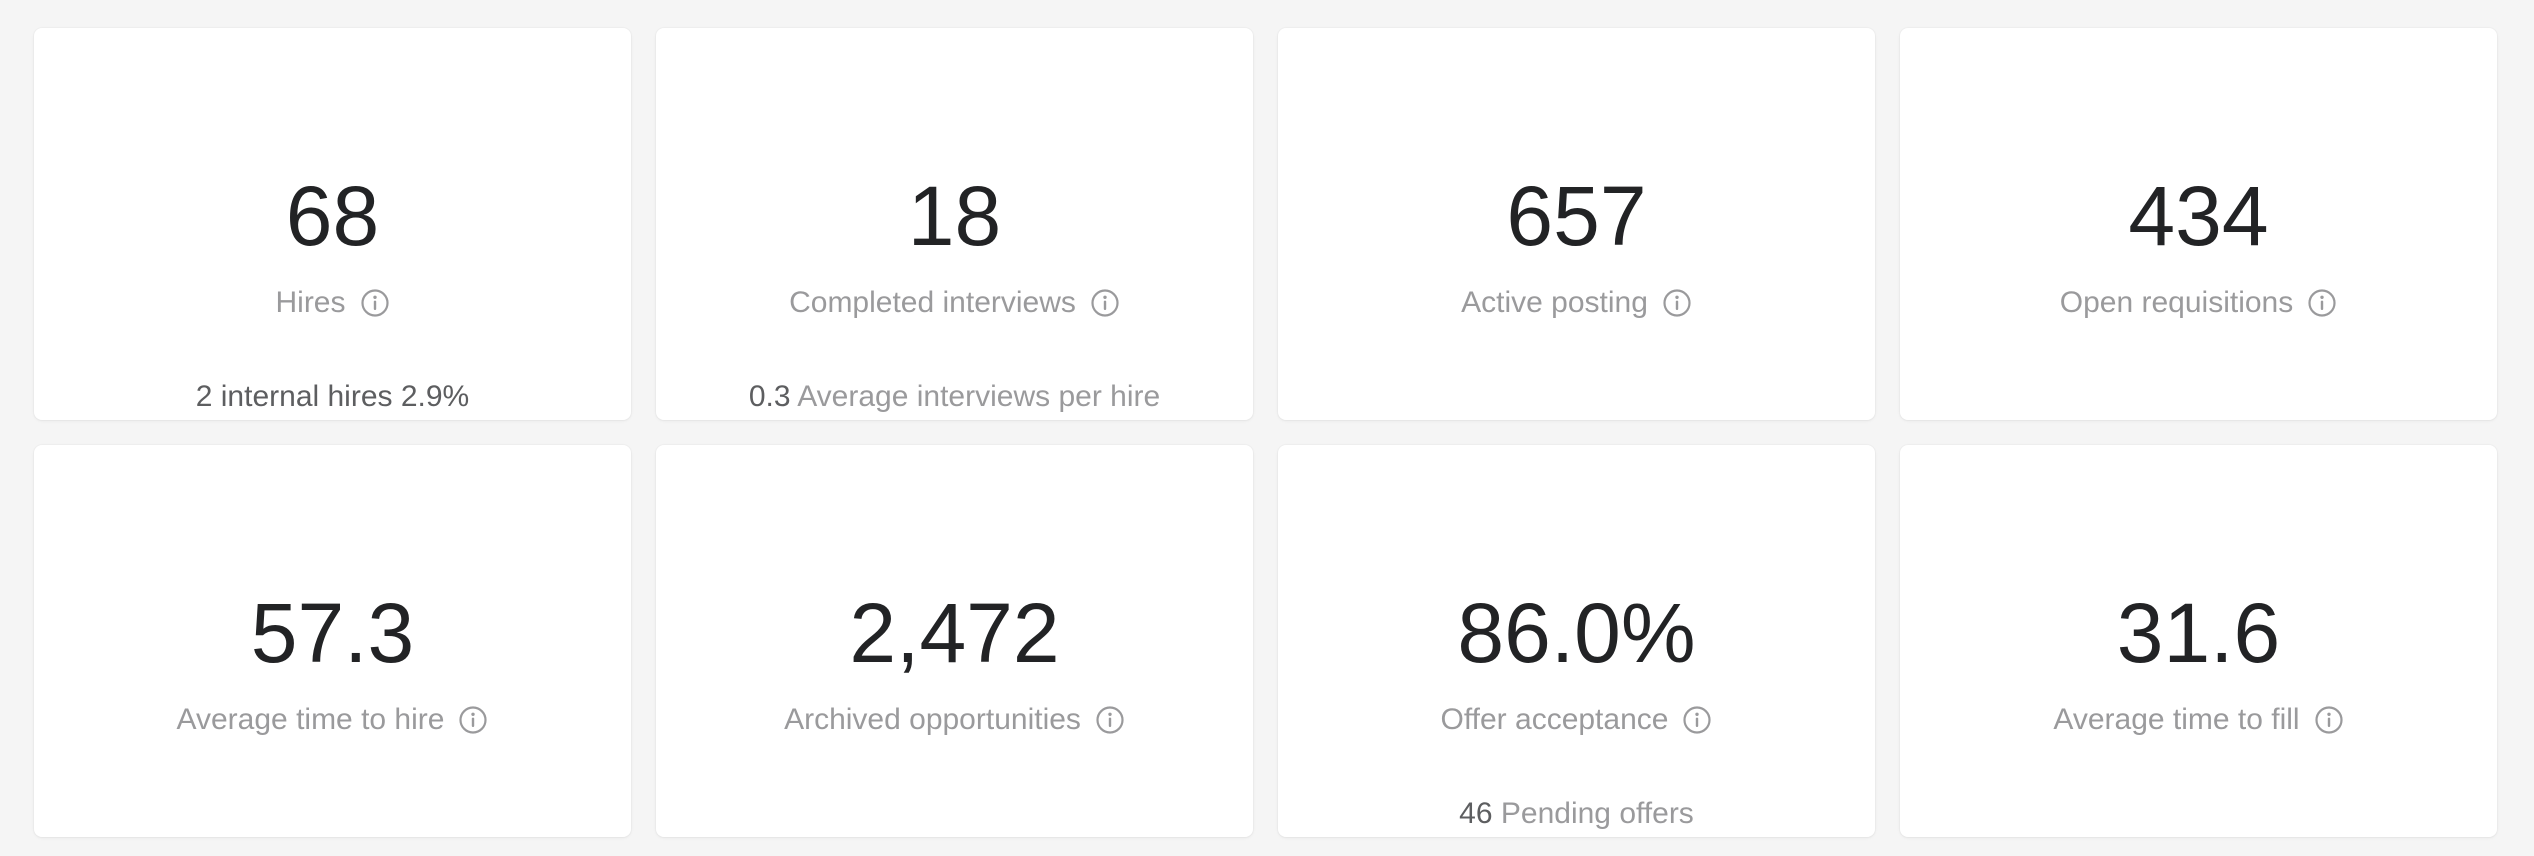  Describe the element at coordinates (932, 719) in the screenshot. I see `metric-label: Archived opportunities` at that location.